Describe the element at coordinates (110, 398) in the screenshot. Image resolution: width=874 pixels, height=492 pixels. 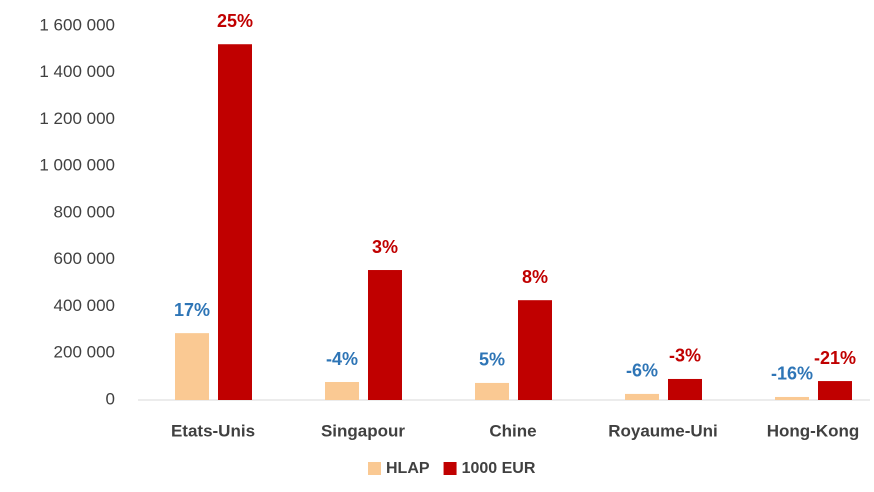
I see `y-tick-label: 0` at that location.